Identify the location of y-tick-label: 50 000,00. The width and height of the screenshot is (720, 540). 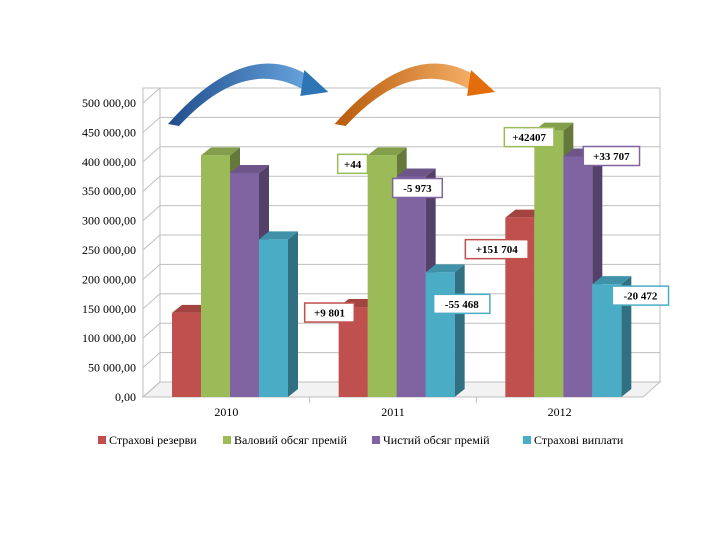
(112, 368).